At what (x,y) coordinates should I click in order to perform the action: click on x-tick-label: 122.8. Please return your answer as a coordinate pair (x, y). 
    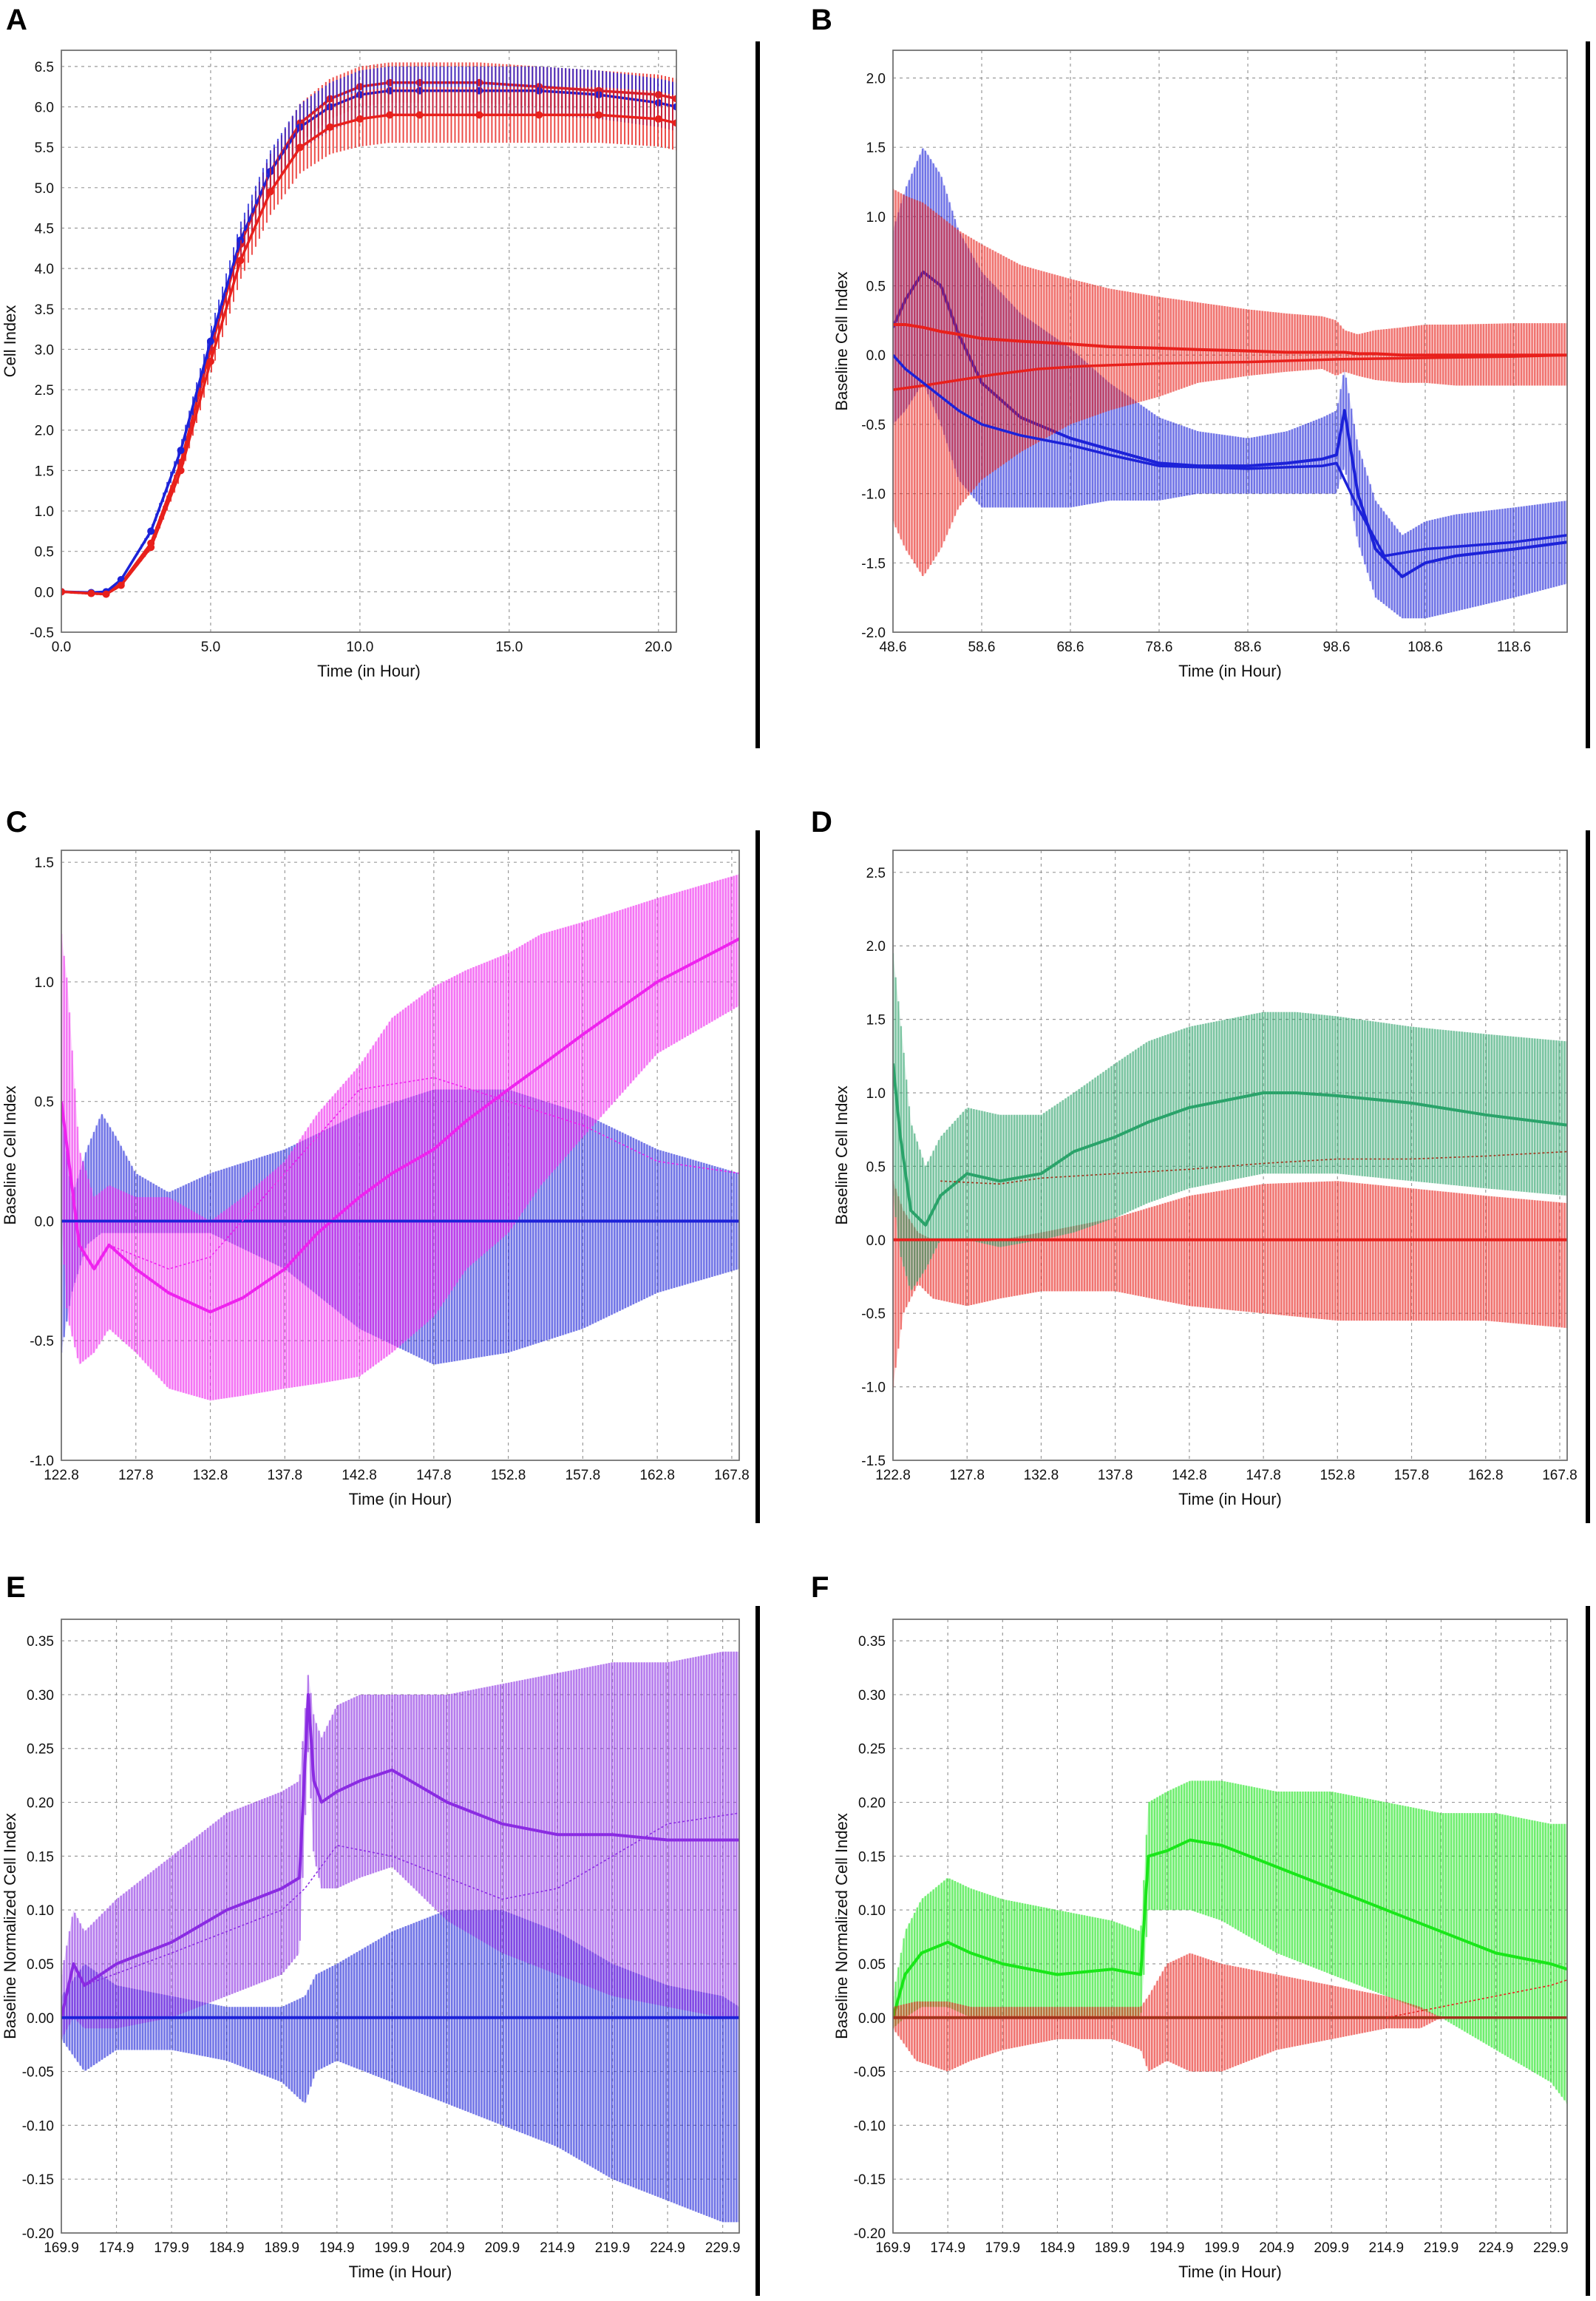
    Looking at the image, I should click on (893, 1475).